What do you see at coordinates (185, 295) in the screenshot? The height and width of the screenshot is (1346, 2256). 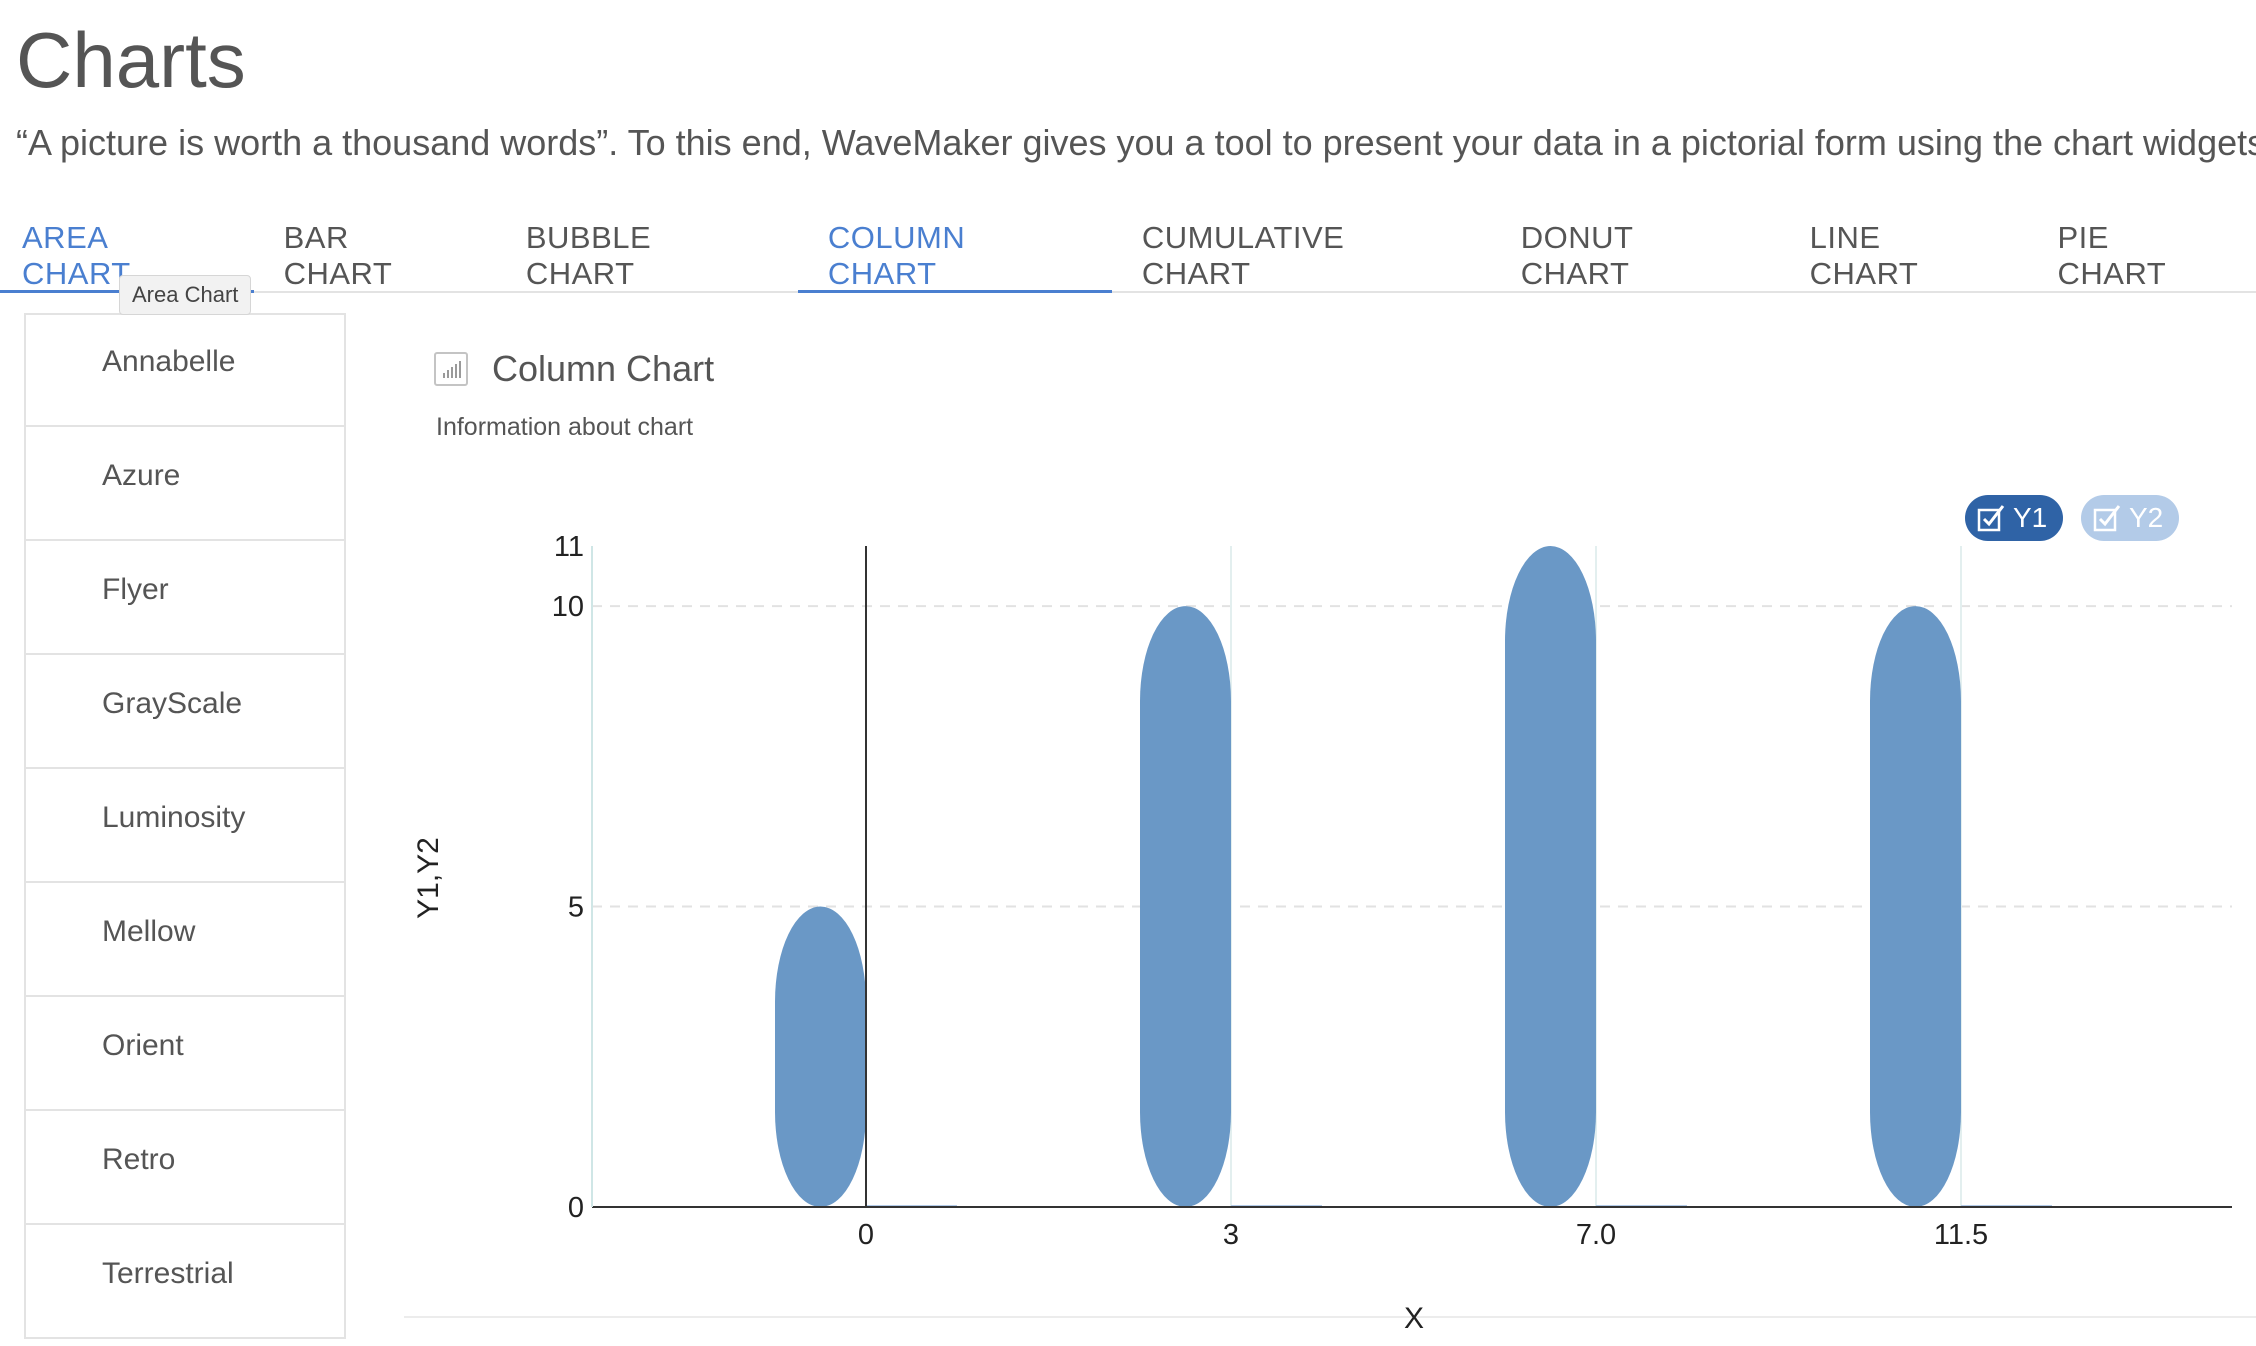 I see `tab-tooltip: Area Chart` at bounding box center [185, 295].